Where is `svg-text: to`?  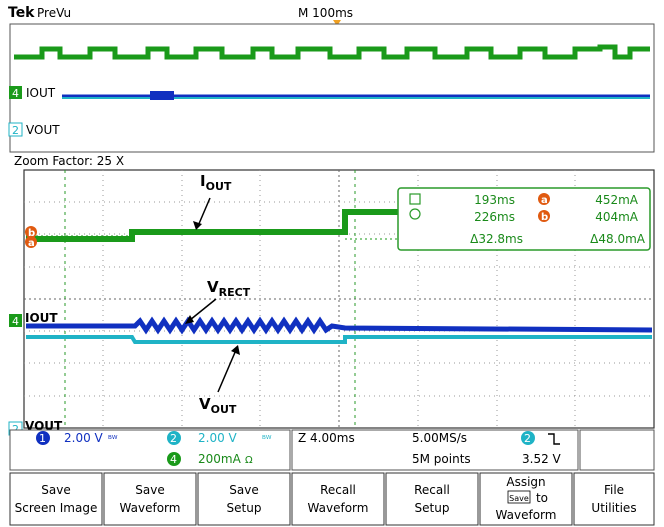
svg-text: to is located at coordinates (542, 498).